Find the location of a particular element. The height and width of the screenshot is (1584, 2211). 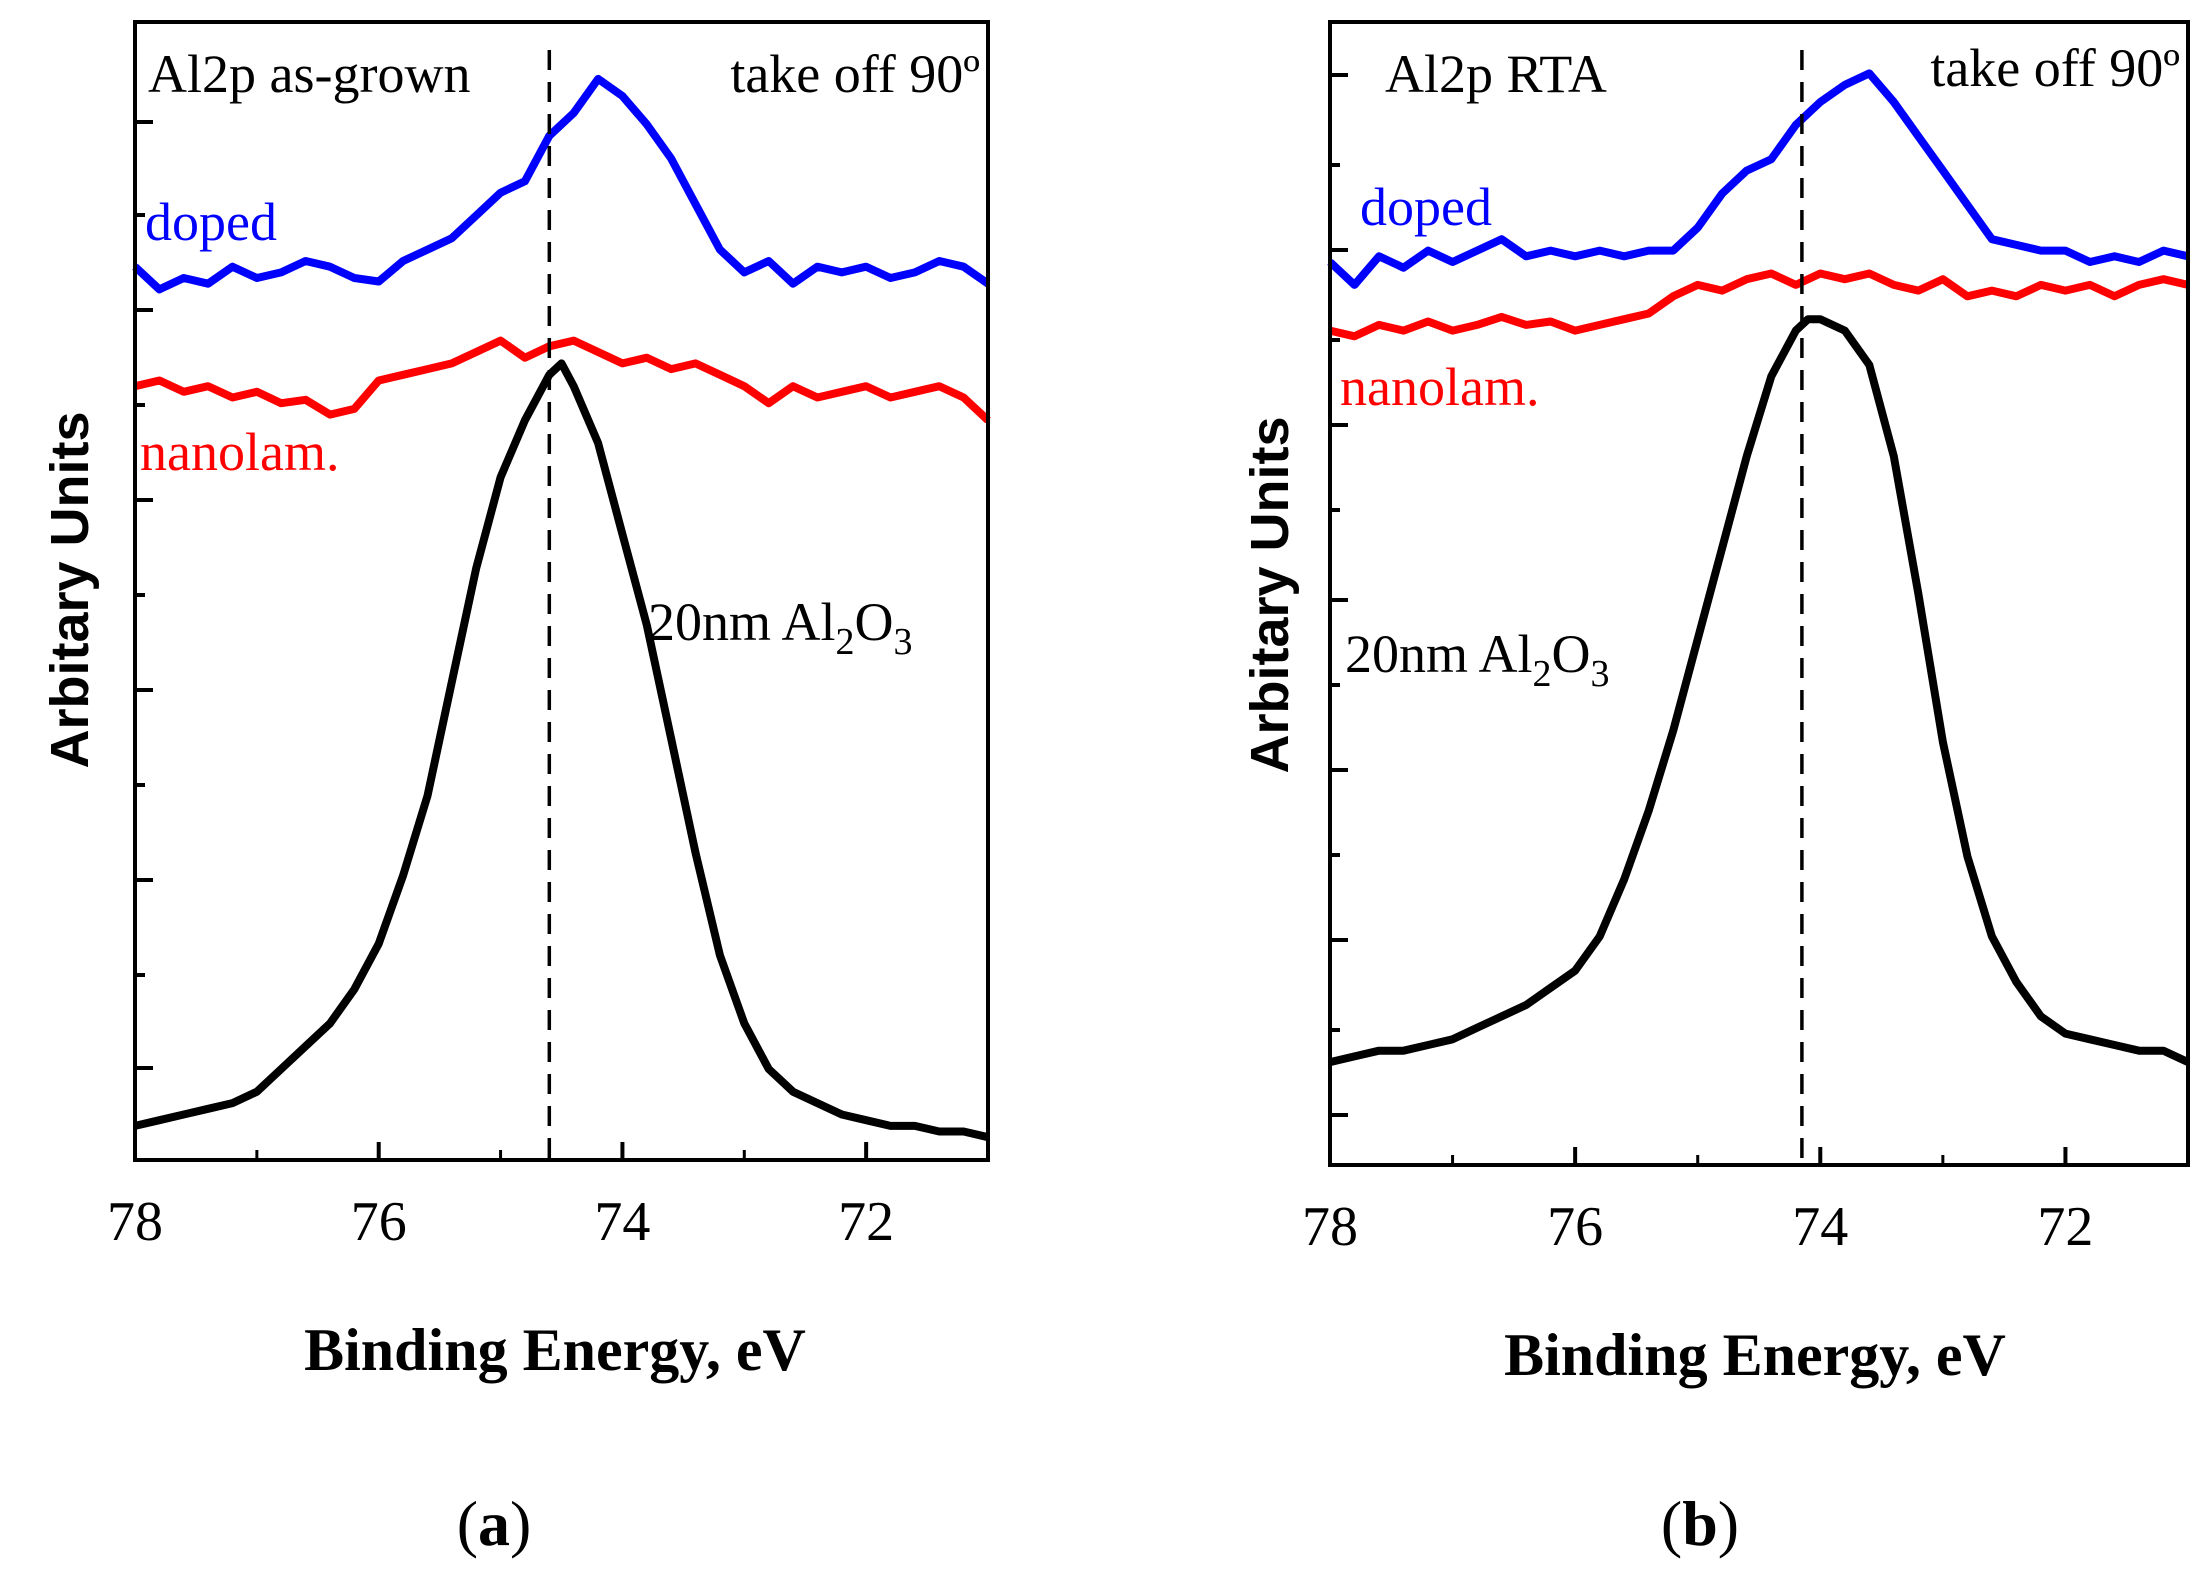

panel-b-series-nanolam is located at coordinates (1759, 305).